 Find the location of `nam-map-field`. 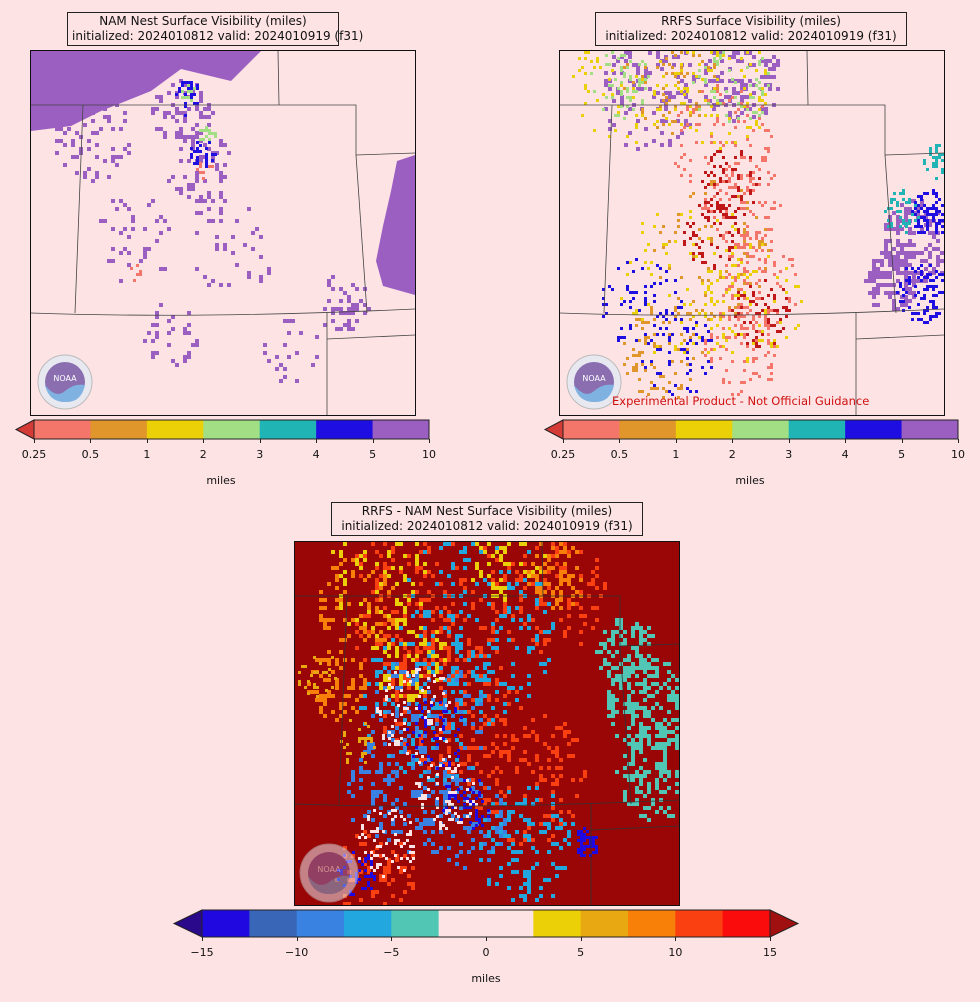

nam-map-field is located at coordinates (223, 233).